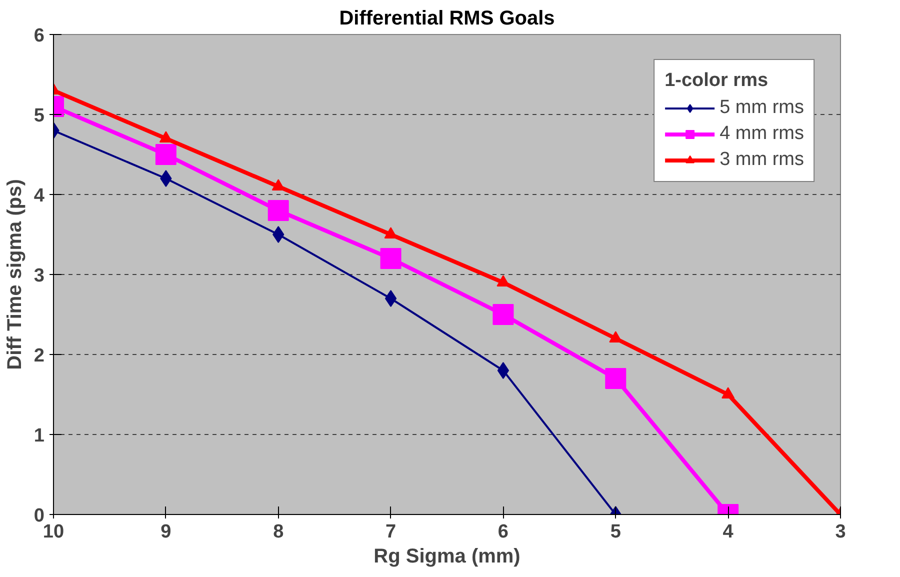 This screenshot has height=577, width=900. I want to click on chart-title: Differential RMS Goals, so click(447, 19).